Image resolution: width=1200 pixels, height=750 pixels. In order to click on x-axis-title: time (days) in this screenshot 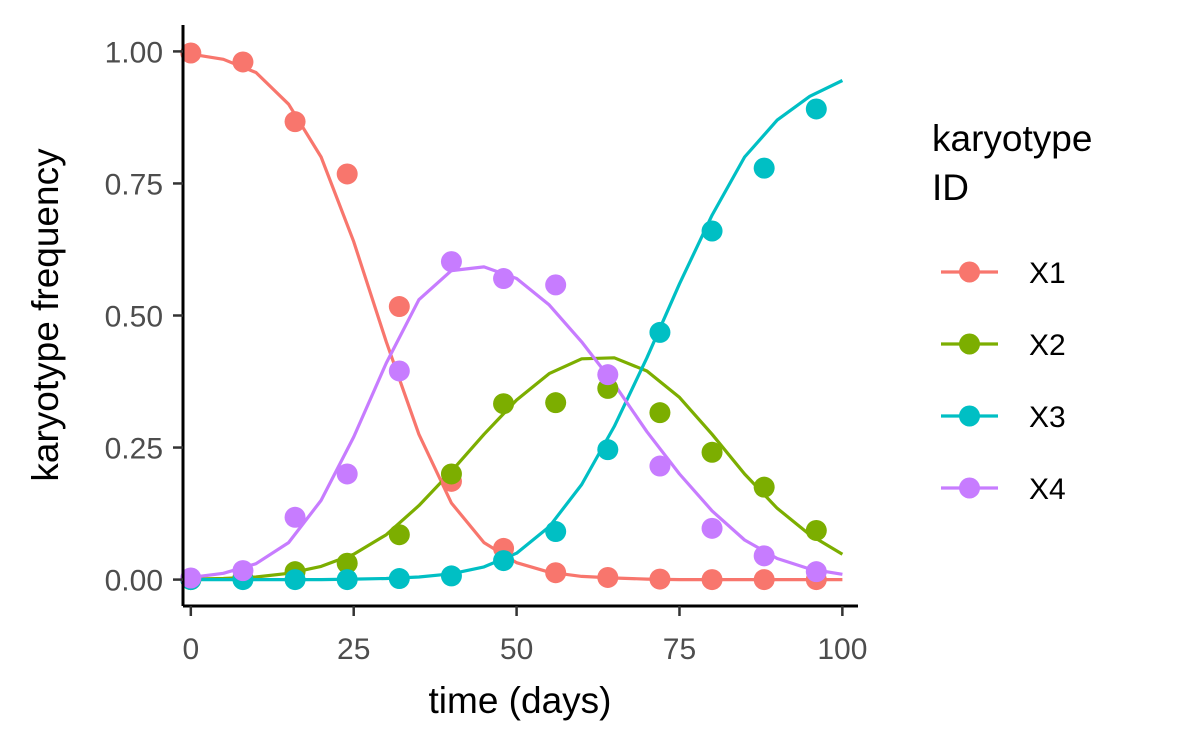, I will do `click(520, 700)`.